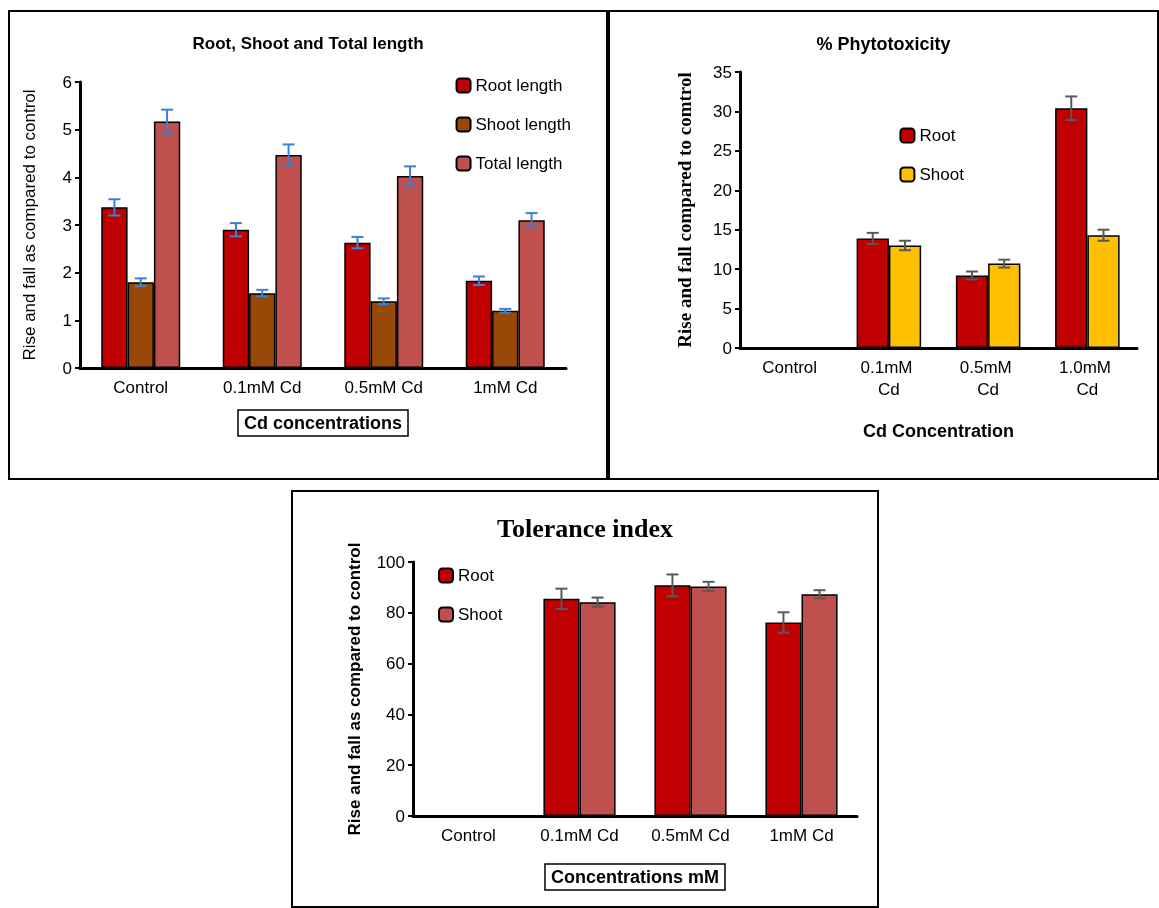 The width and height of the screenshot is (1159, 908). Describe the element at coordinates (684, 210) in the screenshot. I see `y-axis-title: Rise and fall compared to comtrol` at that location.